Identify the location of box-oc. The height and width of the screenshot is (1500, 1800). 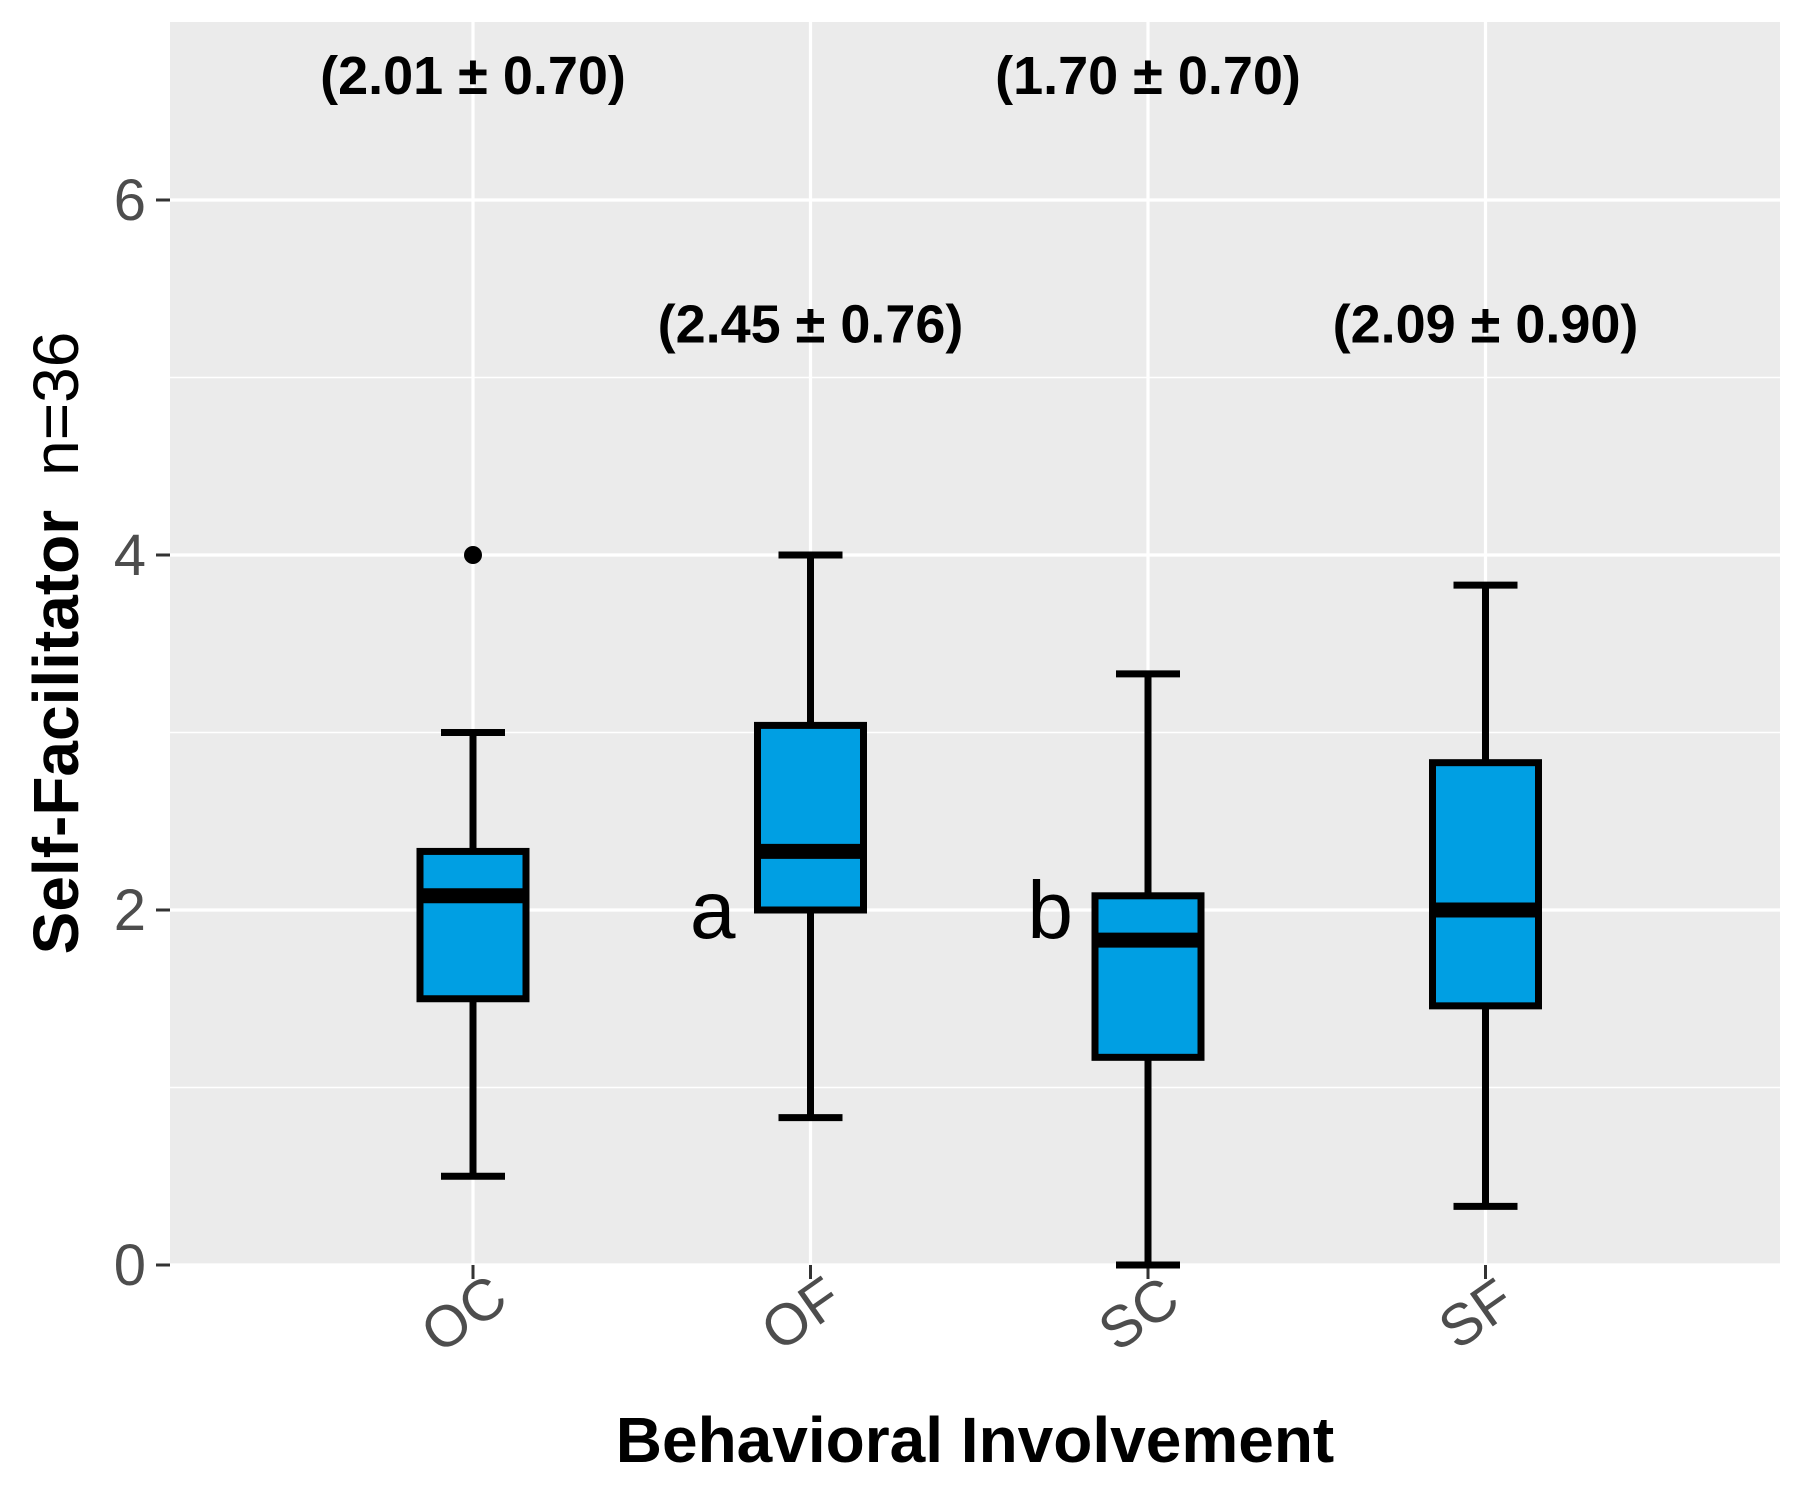
(473, 863).